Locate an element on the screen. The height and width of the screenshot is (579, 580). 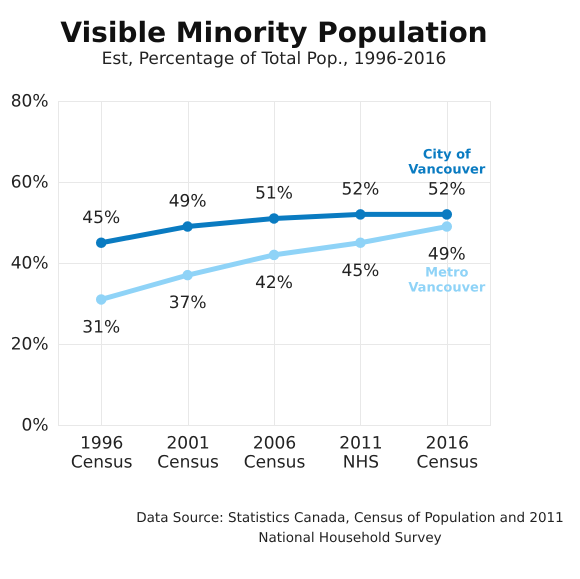
data-label: 51% is located at coordinates (274, 193).